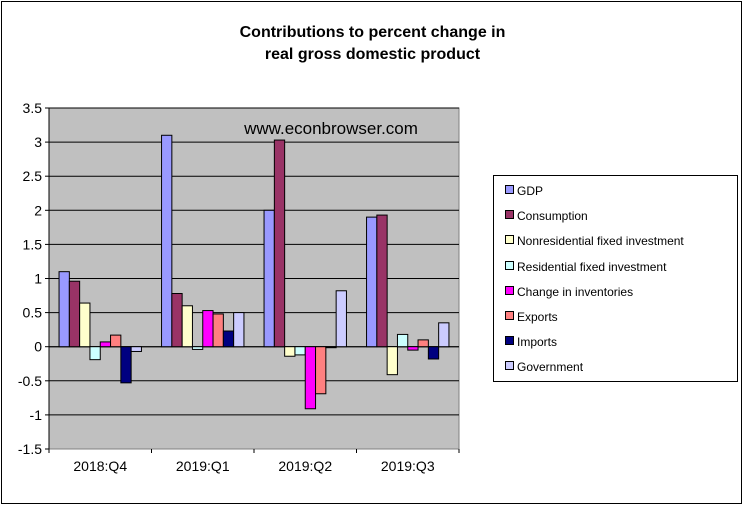  What do you see at coordinates (33, 313) in the screenshot?
I see `y-tick-label: 0.5` at bounding box center [33, 313].